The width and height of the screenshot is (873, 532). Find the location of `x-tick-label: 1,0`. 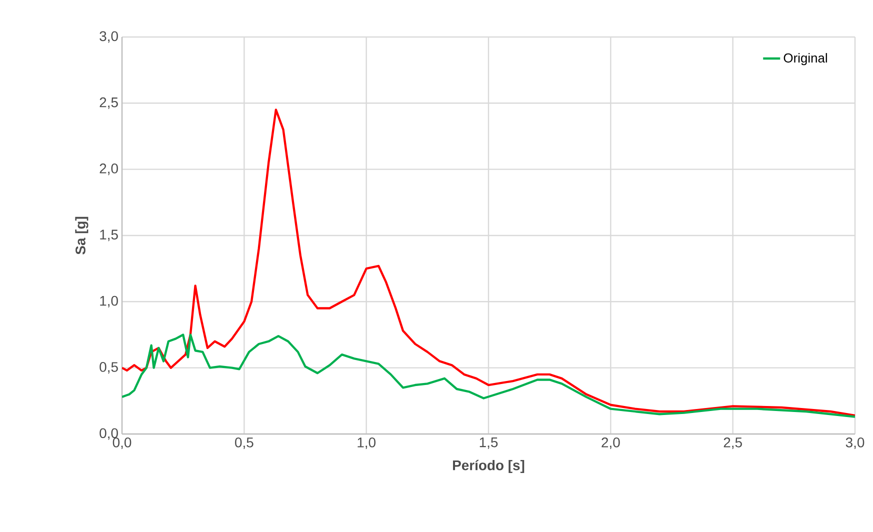

x-tick-label: 1,0 is located at coordinates (367, 443).